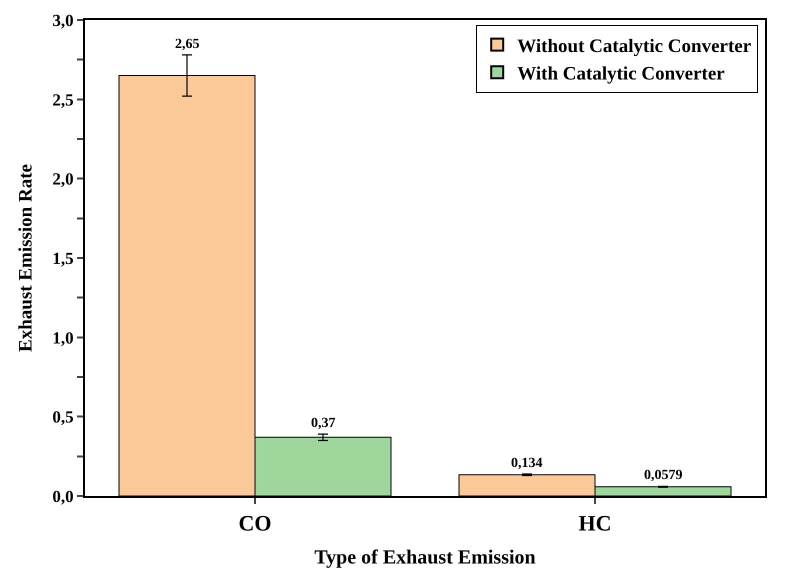  I want to click on data-label: 0,37, so click(323, 423).